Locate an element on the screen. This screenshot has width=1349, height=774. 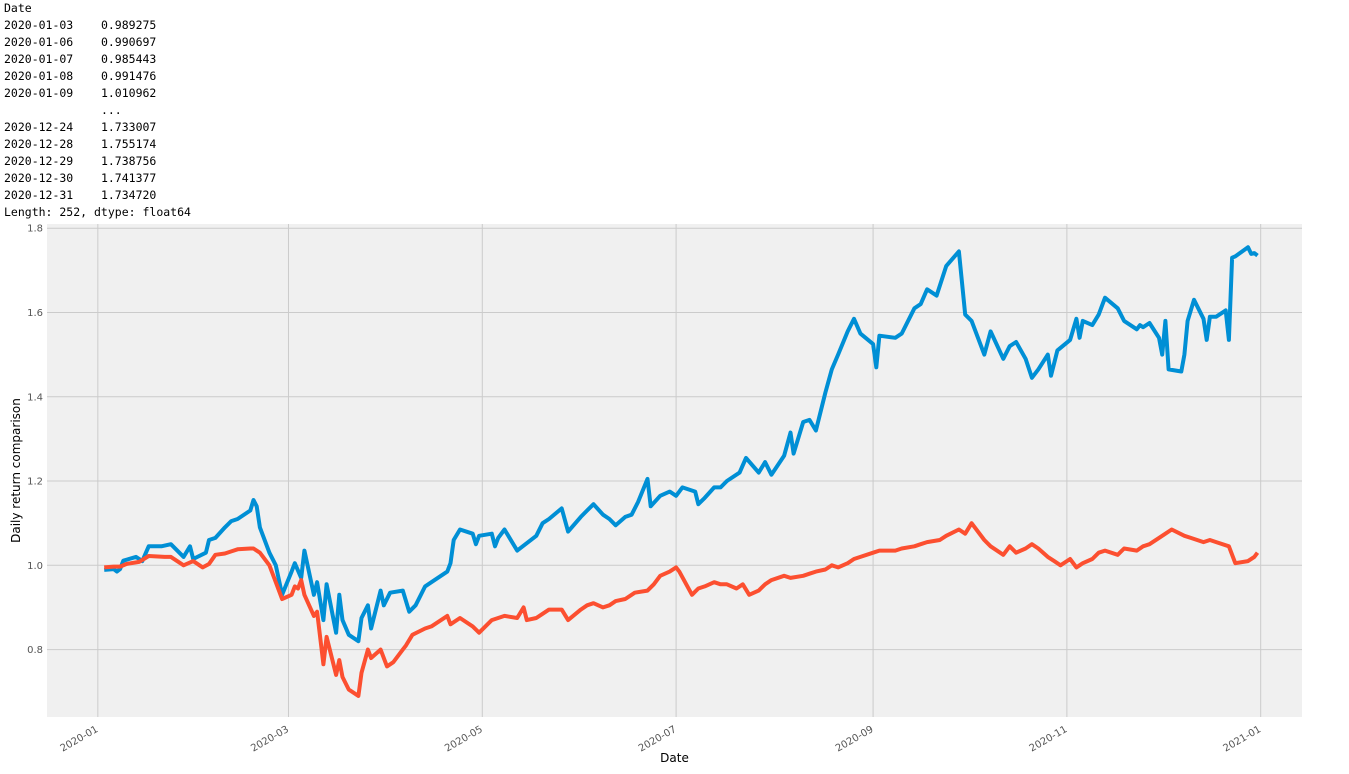
console-row-date: 2020-12-29 is located at coordinates (39, 161).